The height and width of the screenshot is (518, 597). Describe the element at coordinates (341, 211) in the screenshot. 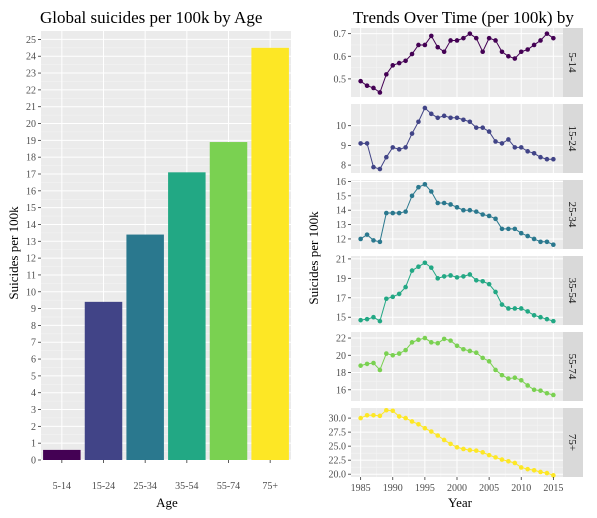

I see `facet-y-tick-label: 14` at that location.